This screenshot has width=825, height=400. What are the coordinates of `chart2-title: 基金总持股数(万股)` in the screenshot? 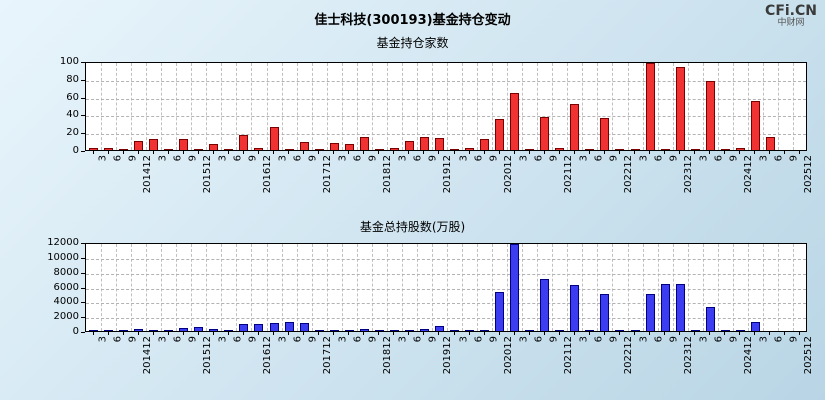 It's located at (412, 227).